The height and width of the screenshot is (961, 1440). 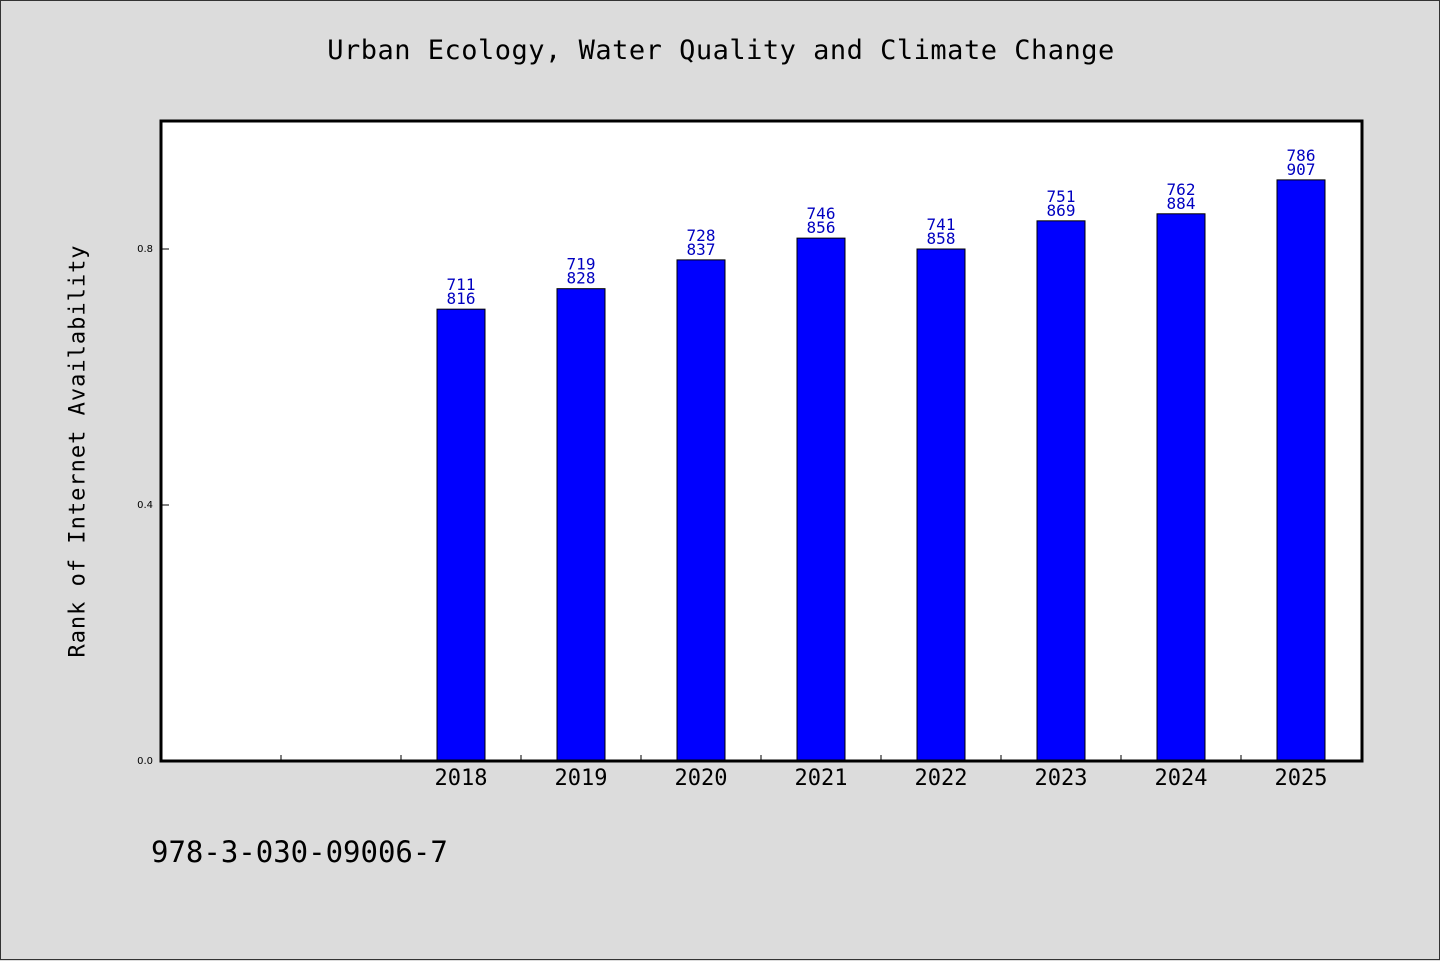 I want to click on isbn-label: 978-3-030-09006-7, so click(x=299, y=852).